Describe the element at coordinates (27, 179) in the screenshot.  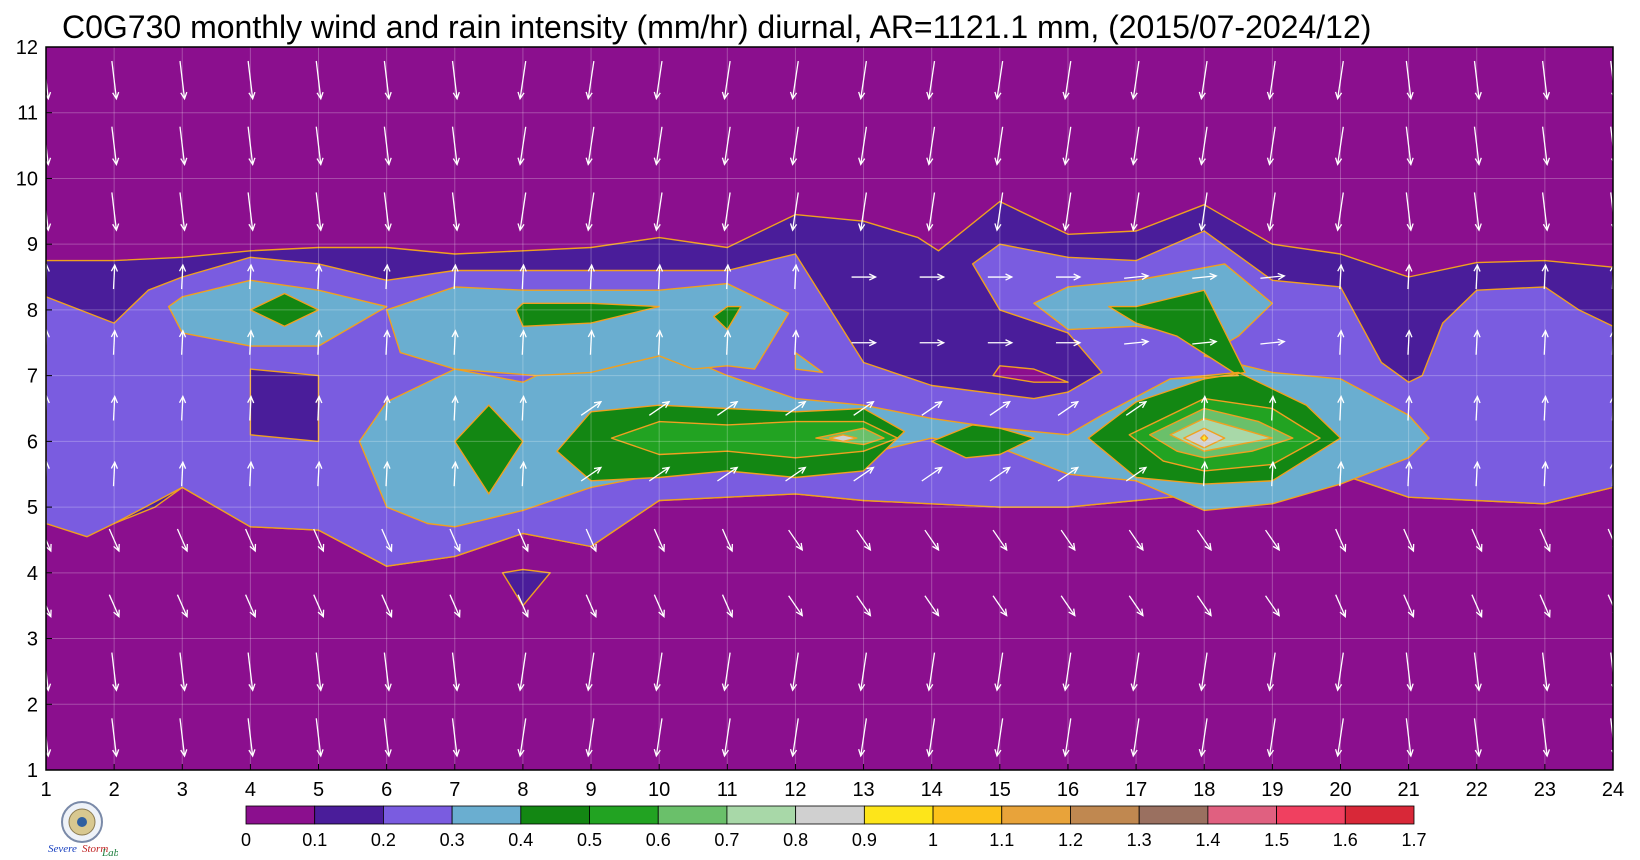
I see `y-tick-label: 10` at that location.